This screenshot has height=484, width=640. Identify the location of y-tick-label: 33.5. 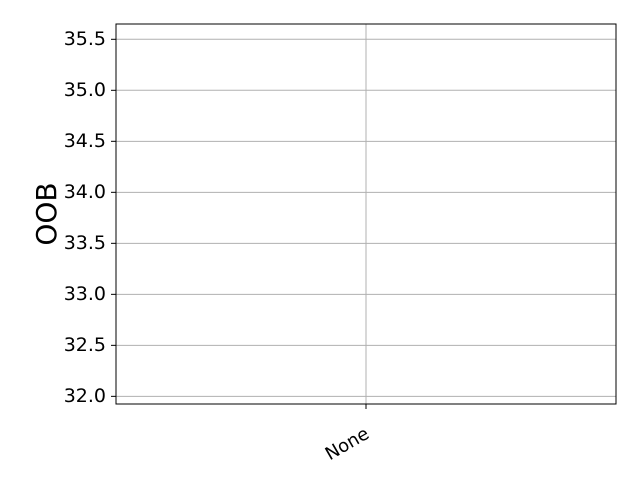
(85, 243).